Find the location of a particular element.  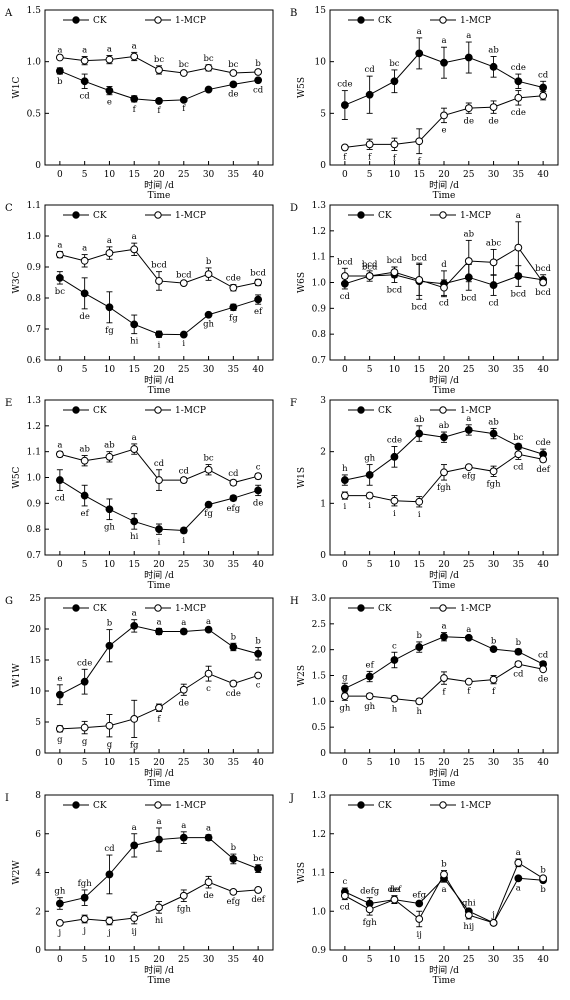

y-tick-label: 1.3 is located at coordinates (34, 401).